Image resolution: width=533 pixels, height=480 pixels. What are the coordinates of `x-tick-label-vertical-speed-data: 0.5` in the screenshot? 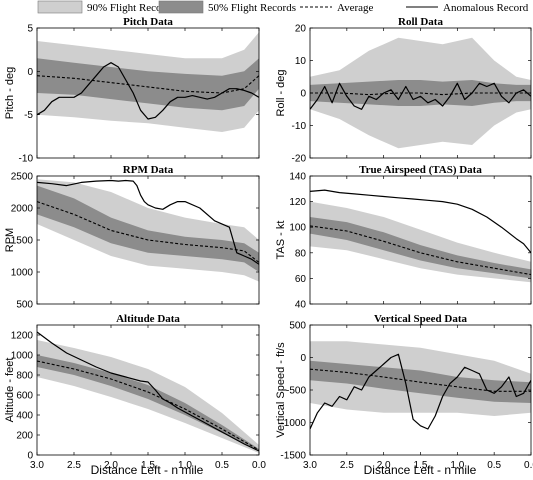 It's located at (494, 465).